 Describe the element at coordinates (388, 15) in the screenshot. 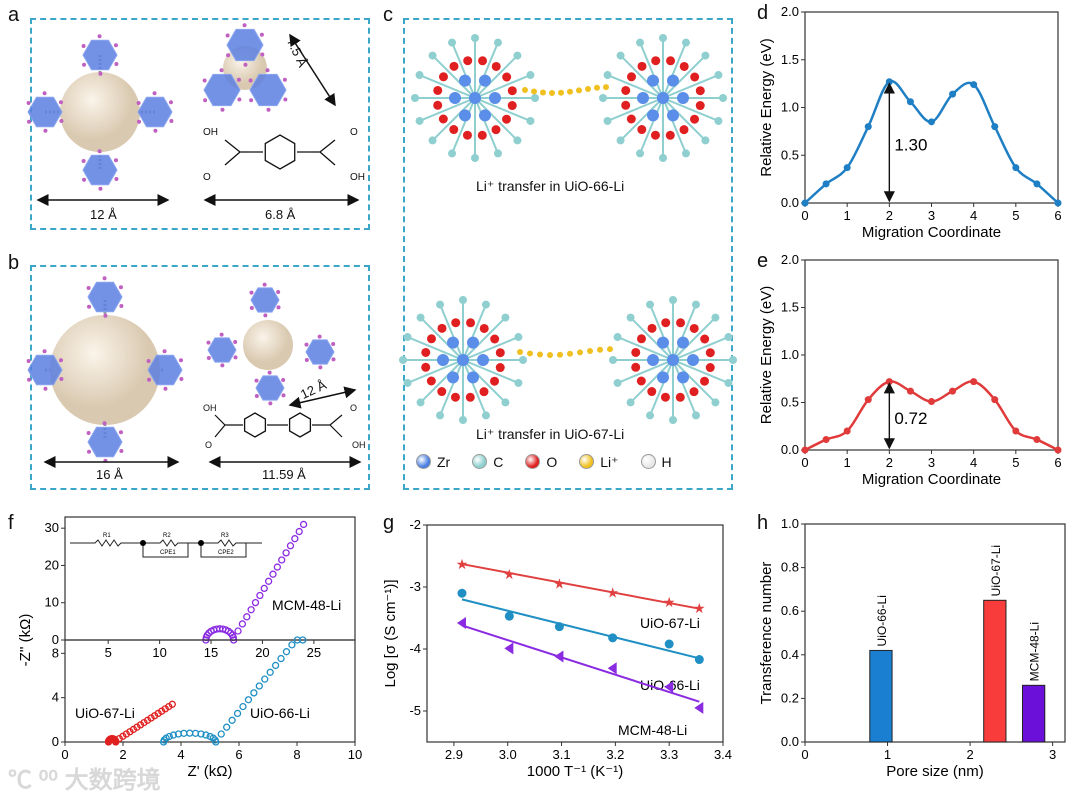

I see `panel-label-c: c` at that location.